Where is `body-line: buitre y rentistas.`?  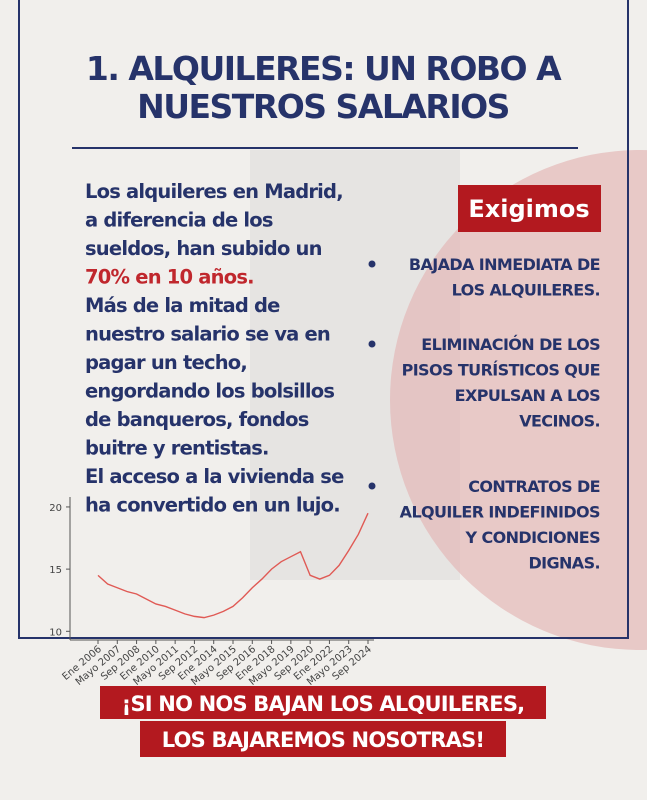 body-line: buitre y rentistas. is located at coordinates (177, 448).